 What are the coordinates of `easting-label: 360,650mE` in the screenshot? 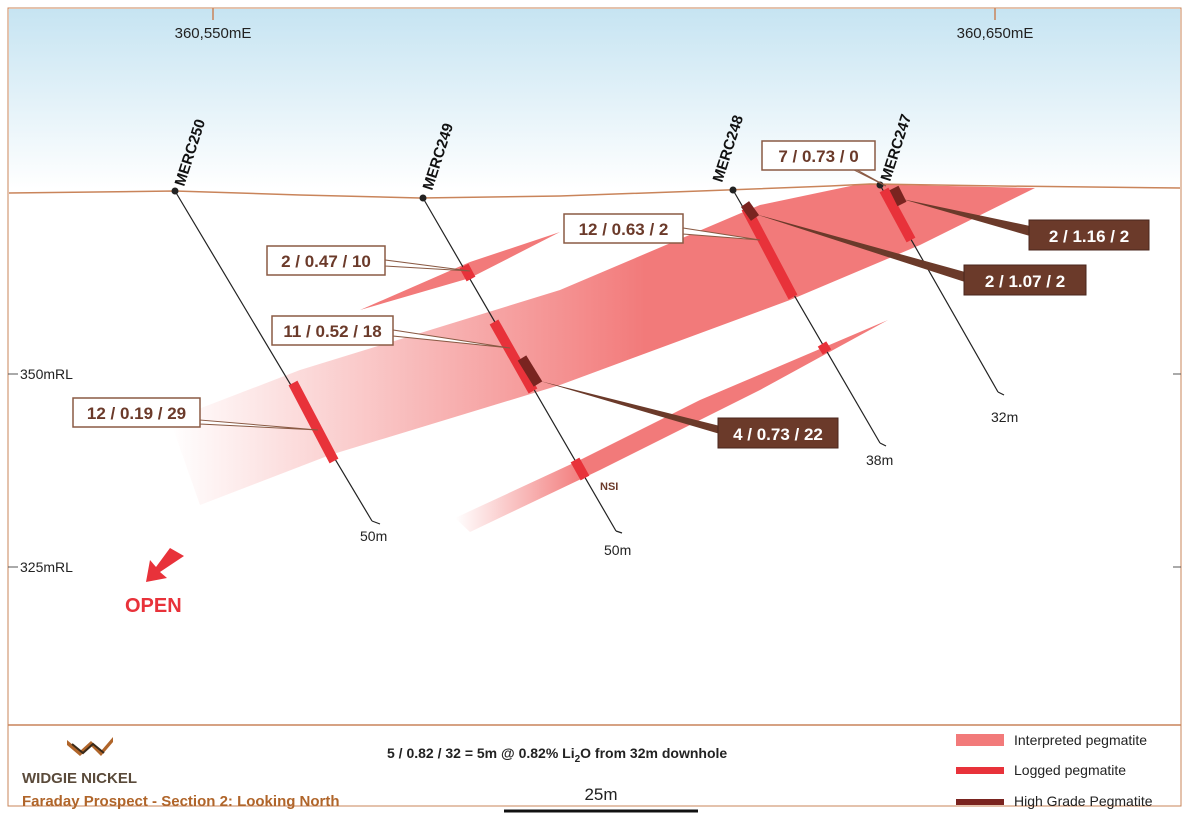 It's located at (995, 33).